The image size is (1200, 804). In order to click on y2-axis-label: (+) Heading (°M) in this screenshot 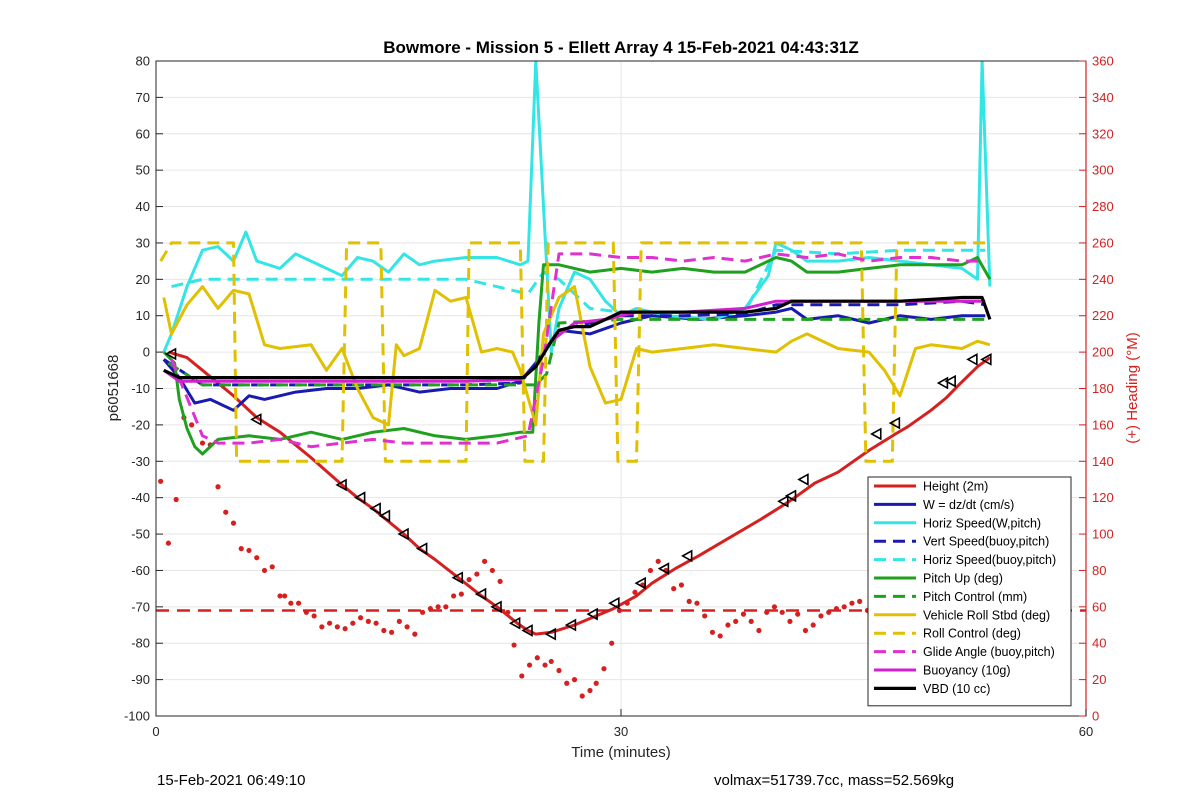, I will do `click(1132, 387)`.